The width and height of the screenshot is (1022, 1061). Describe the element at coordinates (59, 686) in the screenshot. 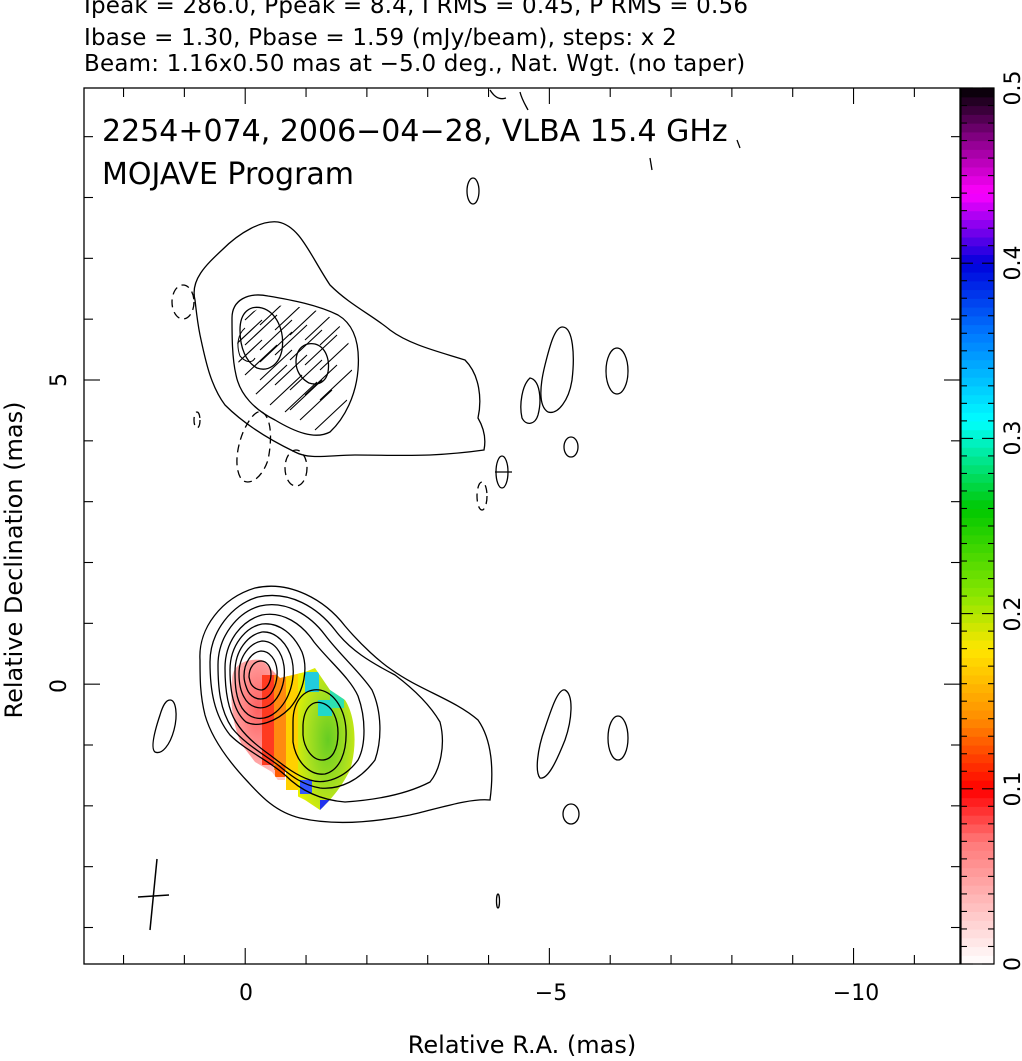

I see `y-tick-label-0: 0` at that location.